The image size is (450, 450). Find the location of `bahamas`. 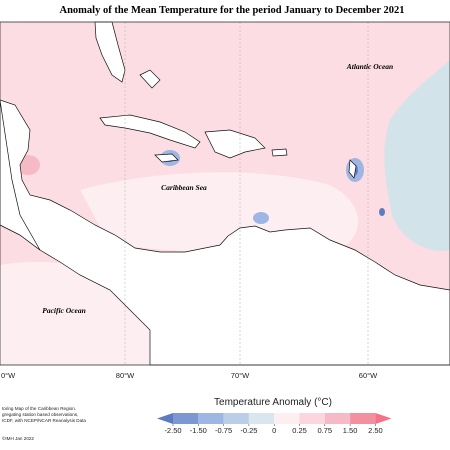

bahamas is located at coordinates (150, 79).